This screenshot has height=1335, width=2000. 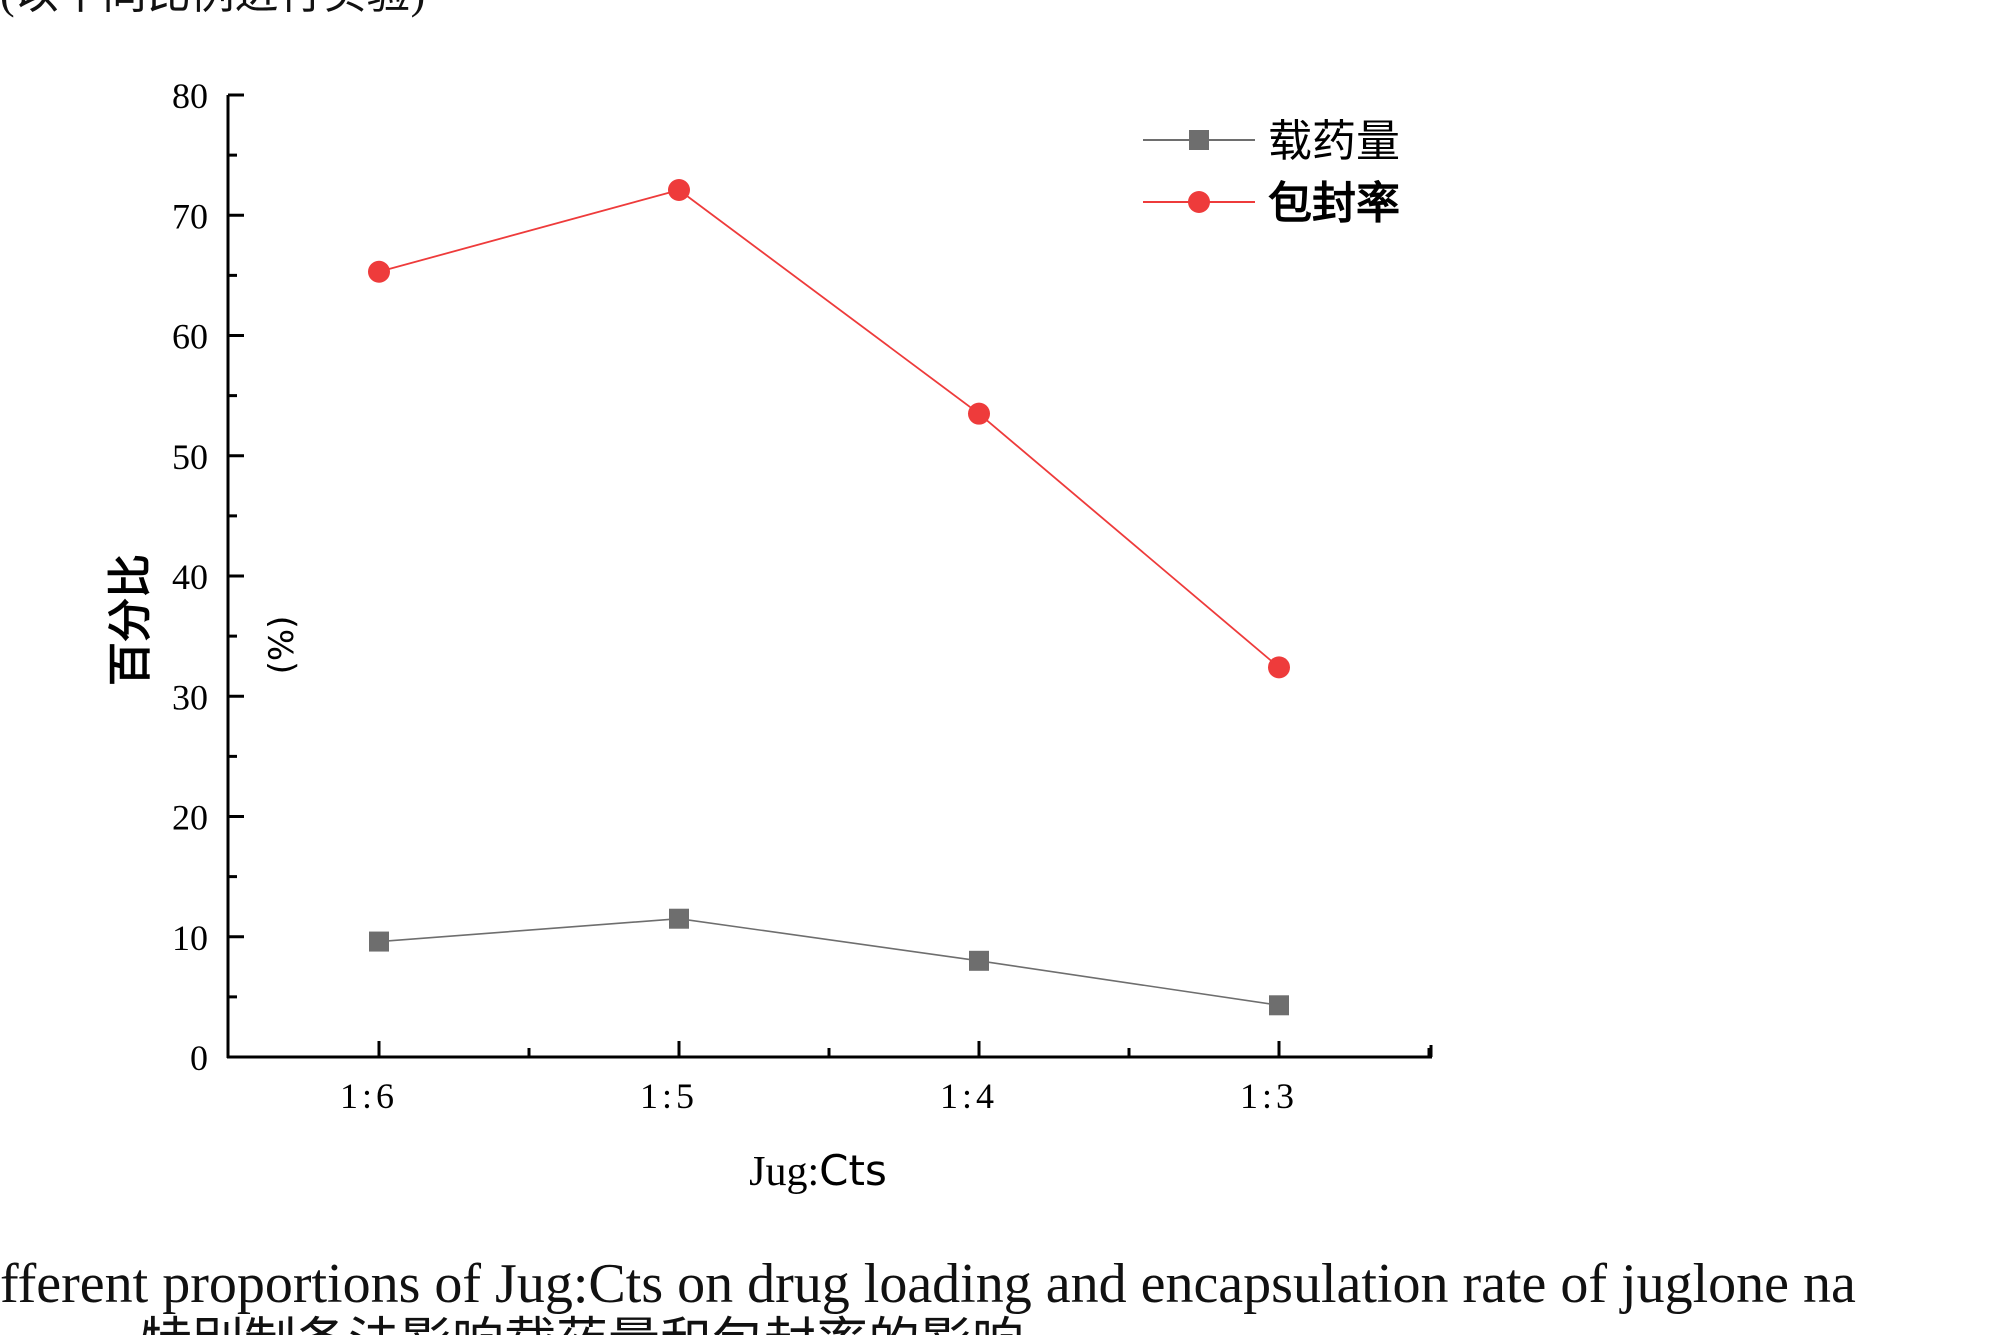 What do you see at coordinates (190, 216) in the screenshot?
I see `y-tick-label-70: 70` at bounding box center [190, 216].